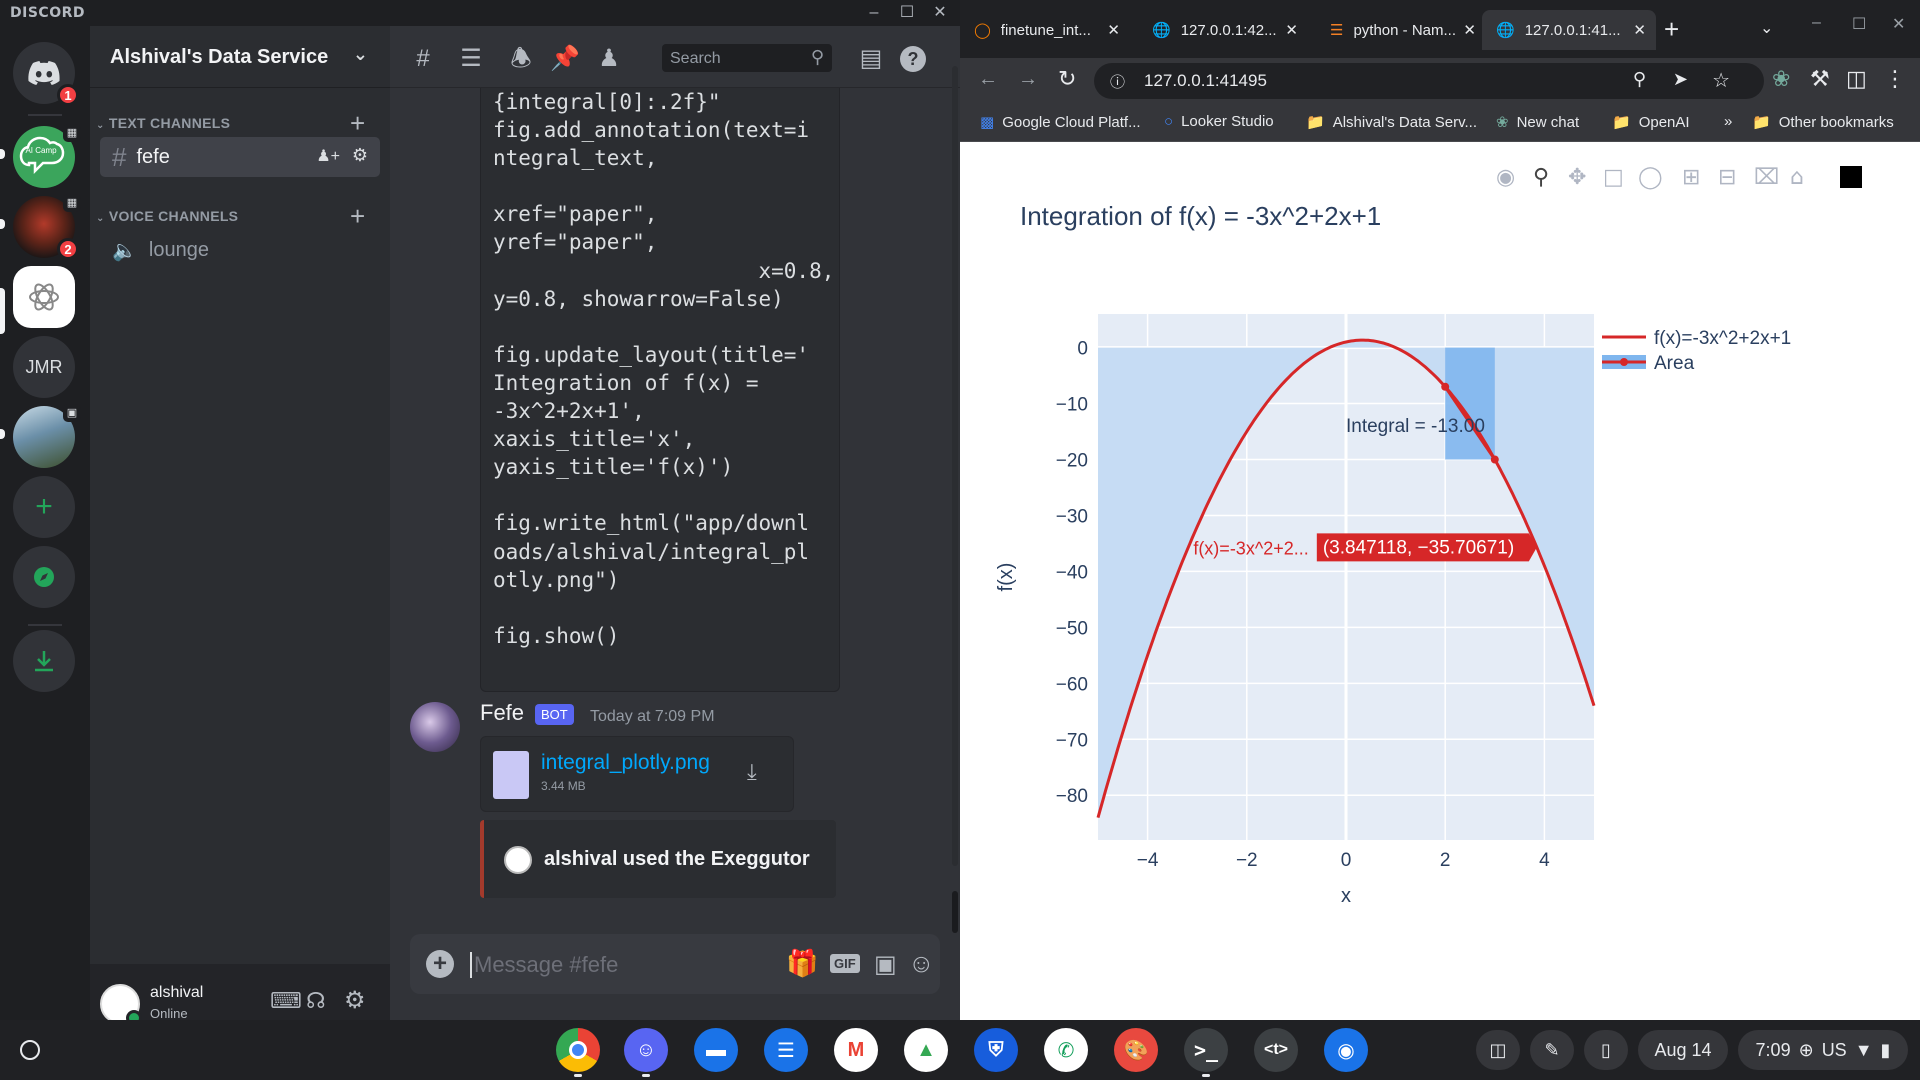 This screenshot has height=1080, width=1920. I want to click on chrome-app-icon, so click(578, 1050).